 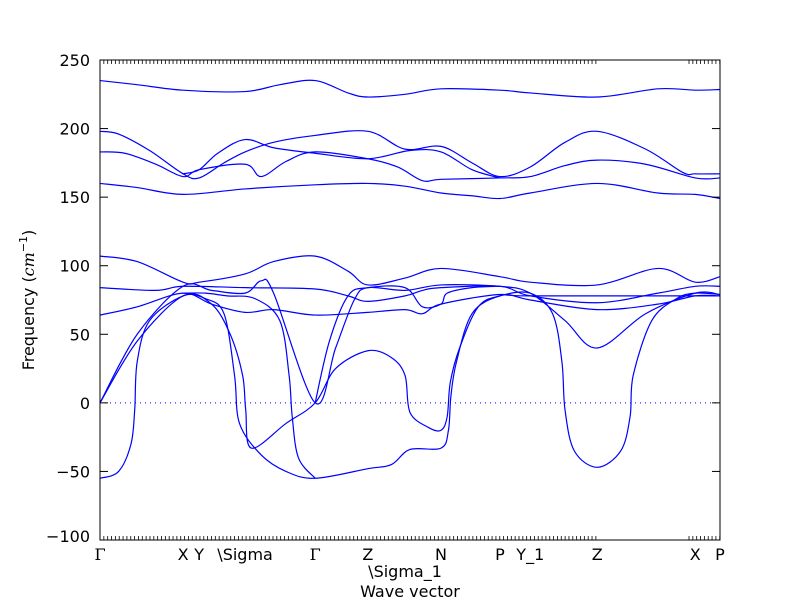 I want to click on x-axis: Γ X Y \Sigma Γ Z\Sigma_1N P Y_1 Z X P, so click(x=409, y=563).